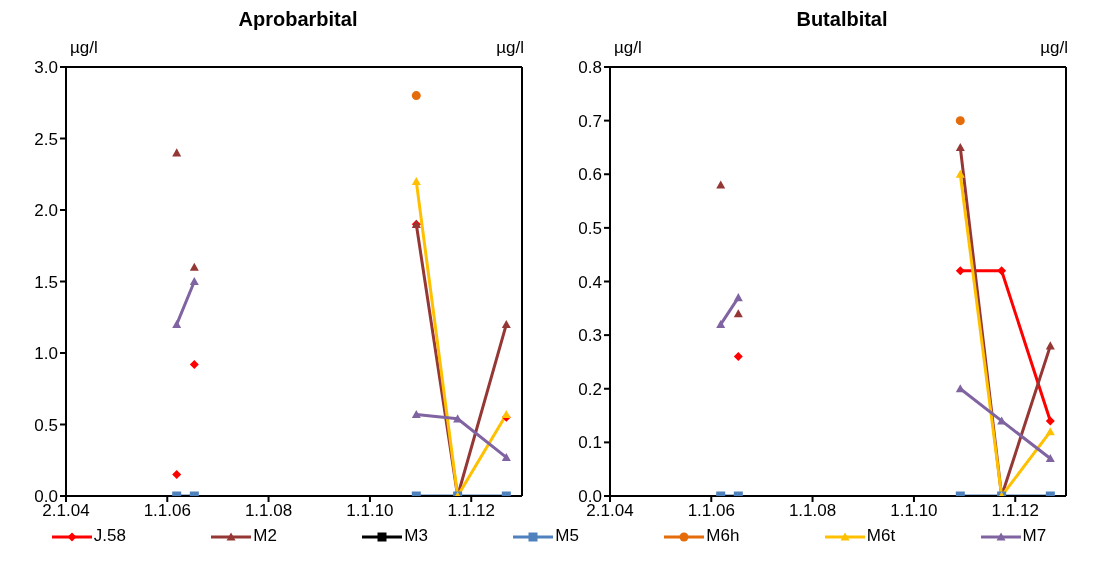  I want to click on y-tick-label: 2.5, so click(46, 139).